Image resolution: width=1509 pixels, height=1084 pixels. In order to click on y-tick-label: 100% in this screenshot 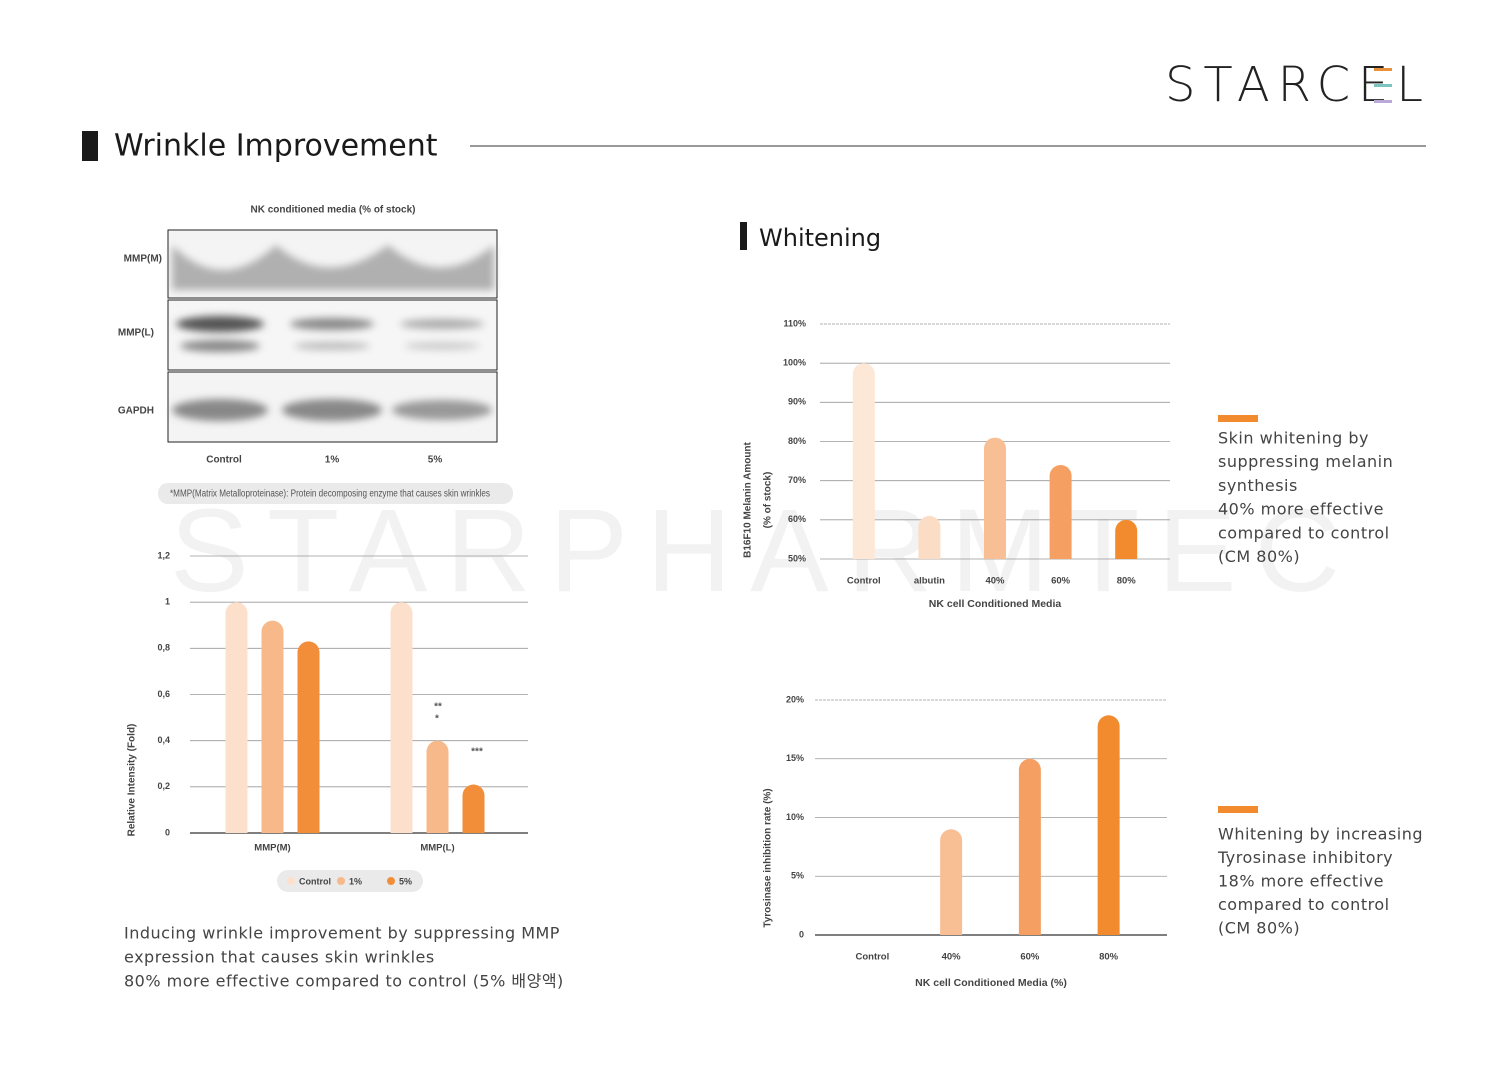, I will do `click(794, 363)`.